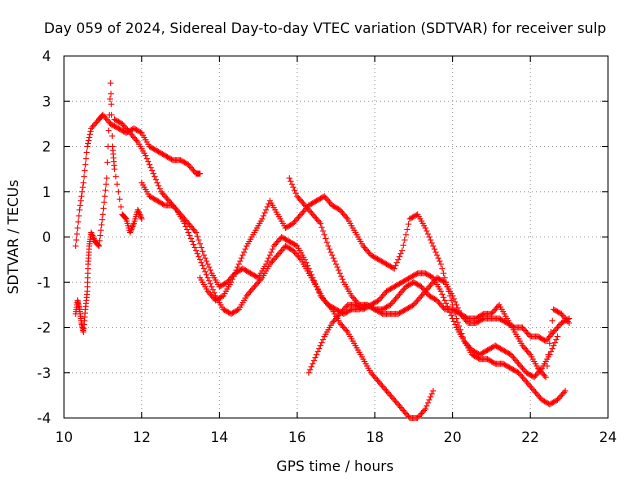  What do you see at coordinates (142, 438) in the screenshot?
I see `x-tick-label: 12` at bounding box center [142, 438].